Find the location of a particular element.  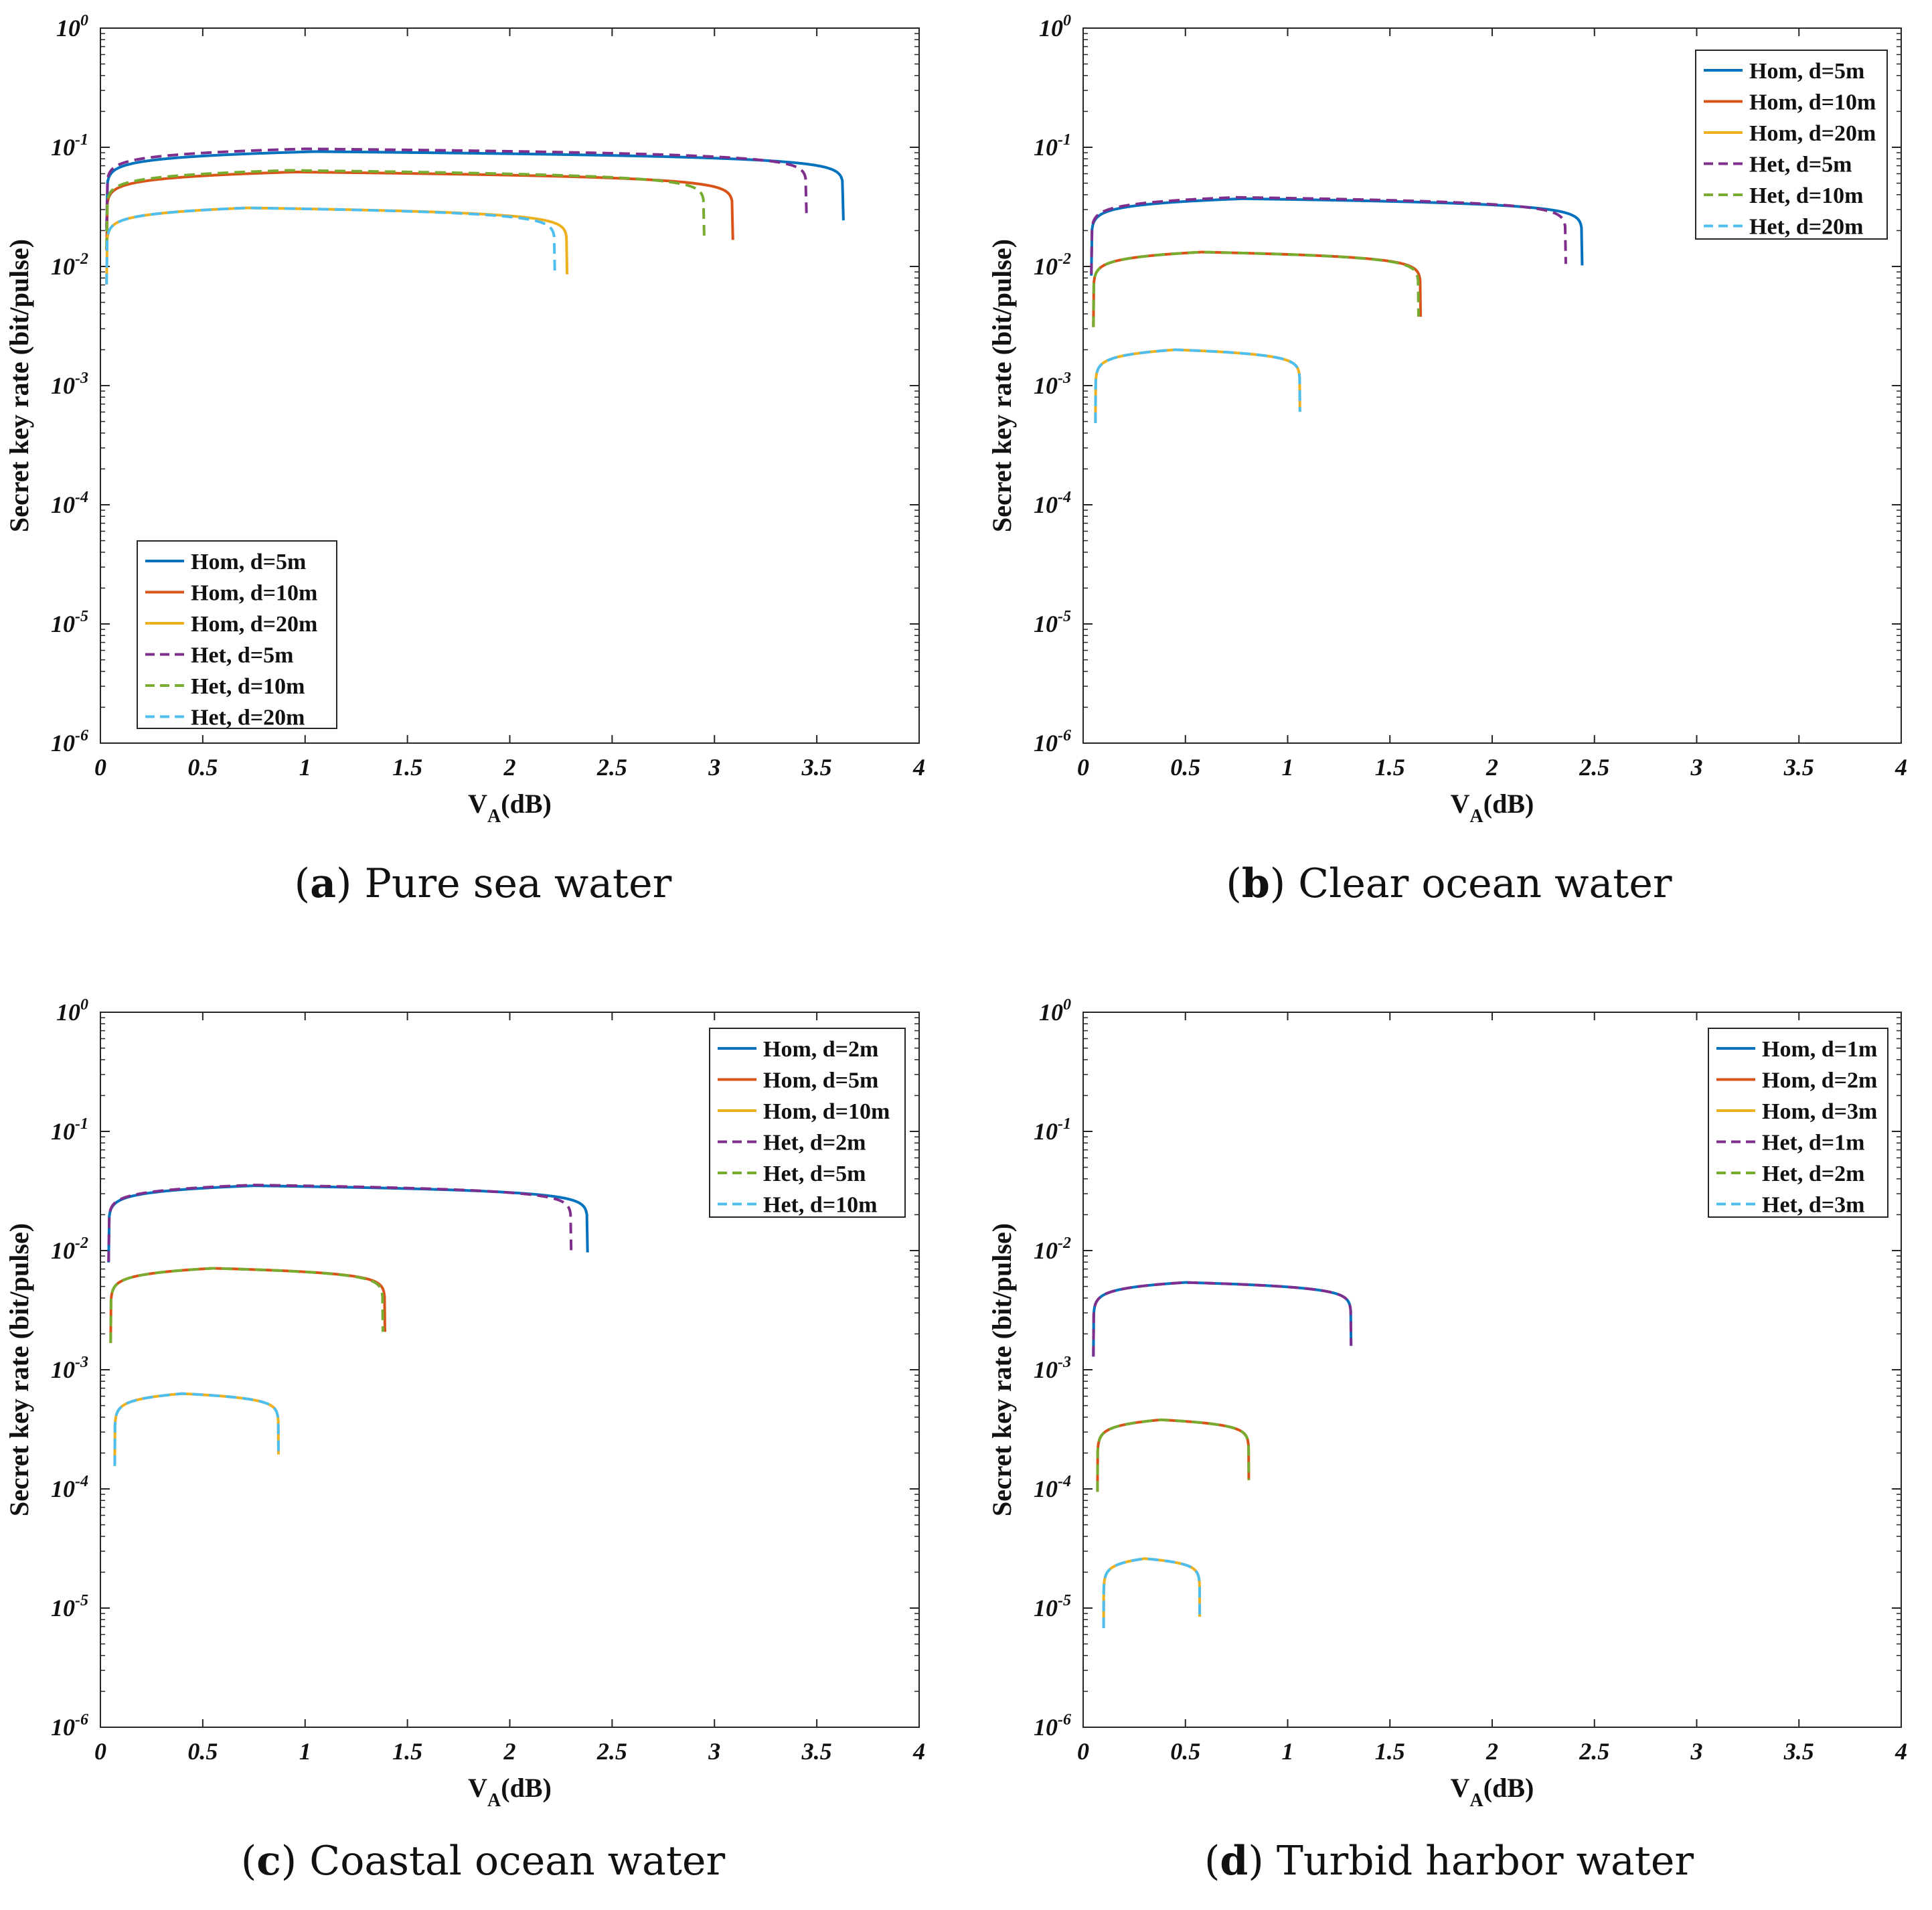

legend-entry: Hom, d=3m is located at coordinates (1820, 1111).